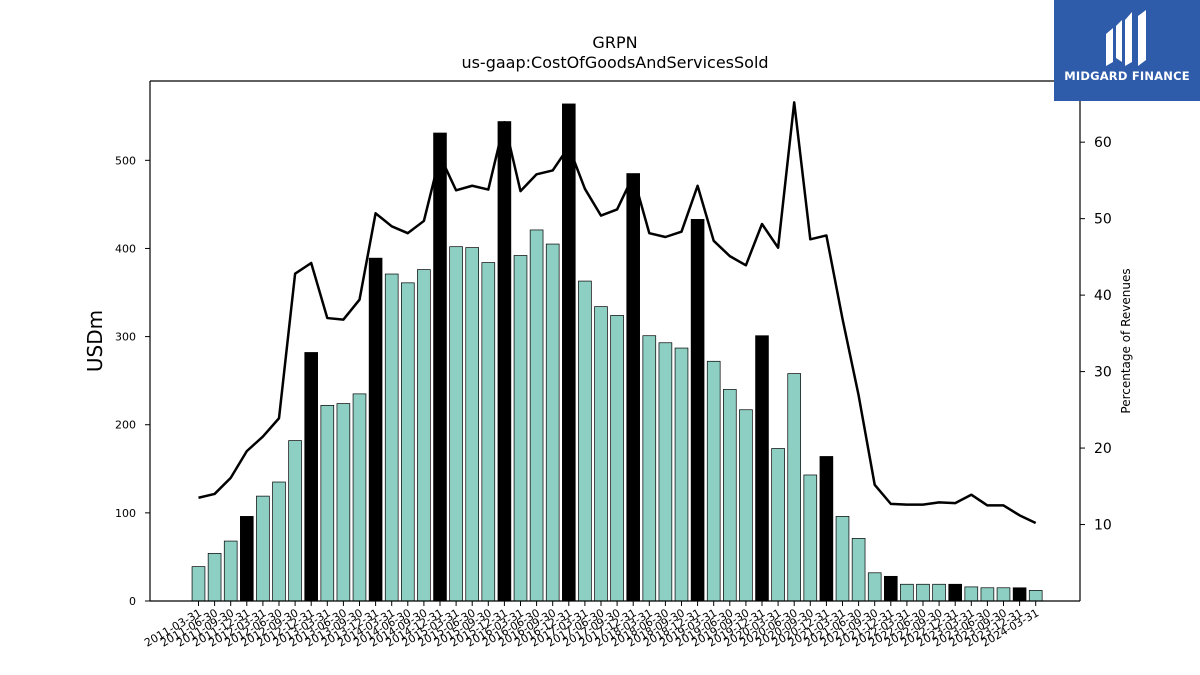 This screenshot has width=1200, height=675. I want to click on chart-title: GRPN, so click(614, 42).